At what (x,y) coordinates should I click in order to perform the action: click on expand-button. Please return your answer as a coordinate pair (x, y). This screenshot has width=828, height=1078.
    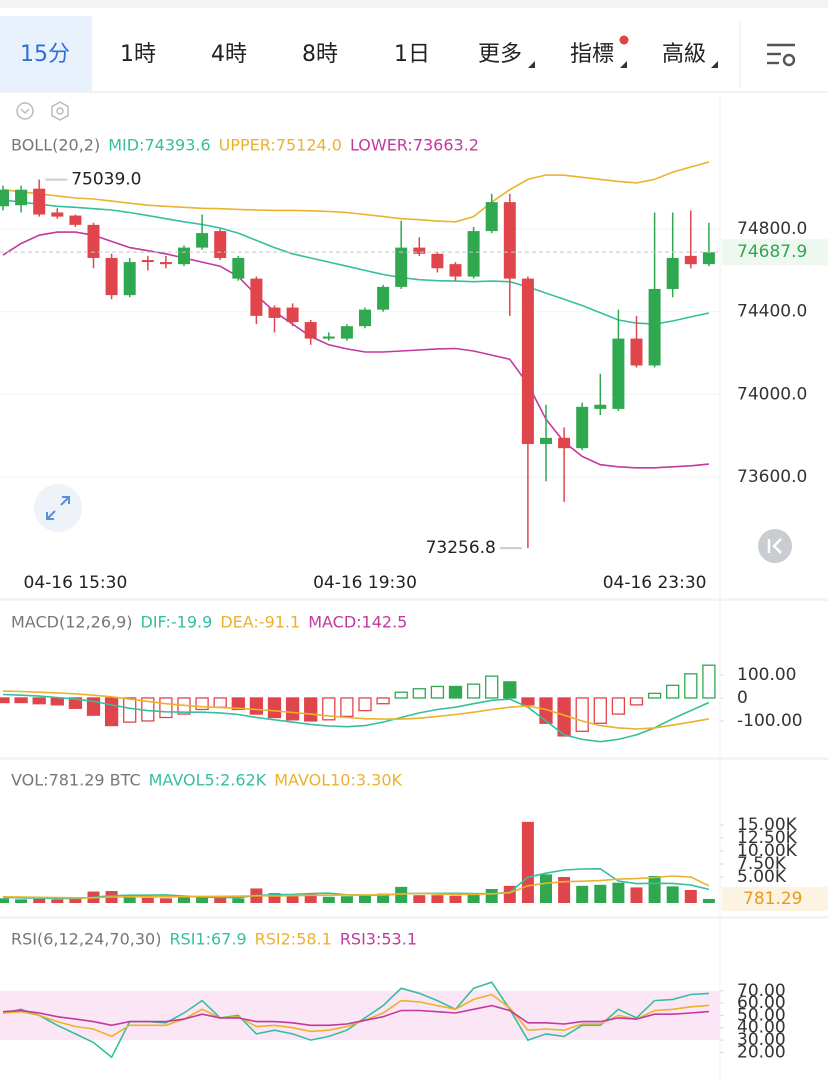
    Looking at the image, I should click on (58, 508).